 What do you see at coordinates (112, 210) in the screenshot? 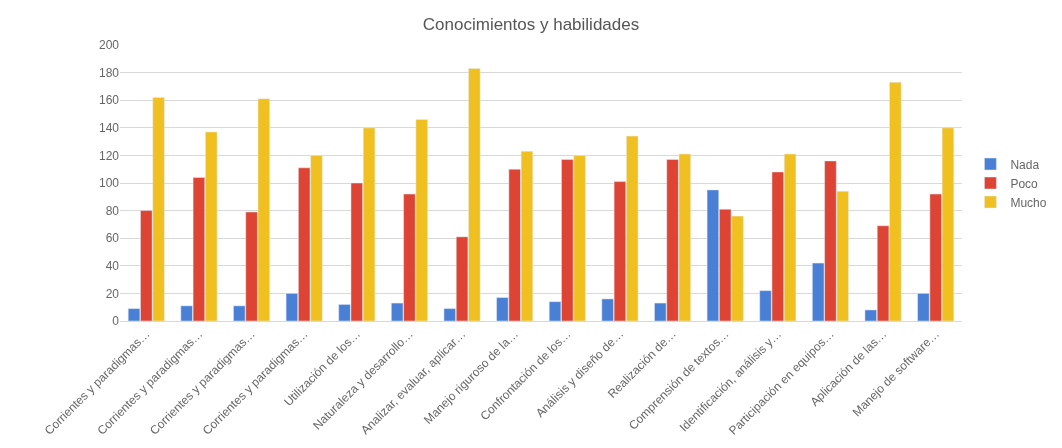
I see `y-tick-label: 80` at bounding box center [112, 210].